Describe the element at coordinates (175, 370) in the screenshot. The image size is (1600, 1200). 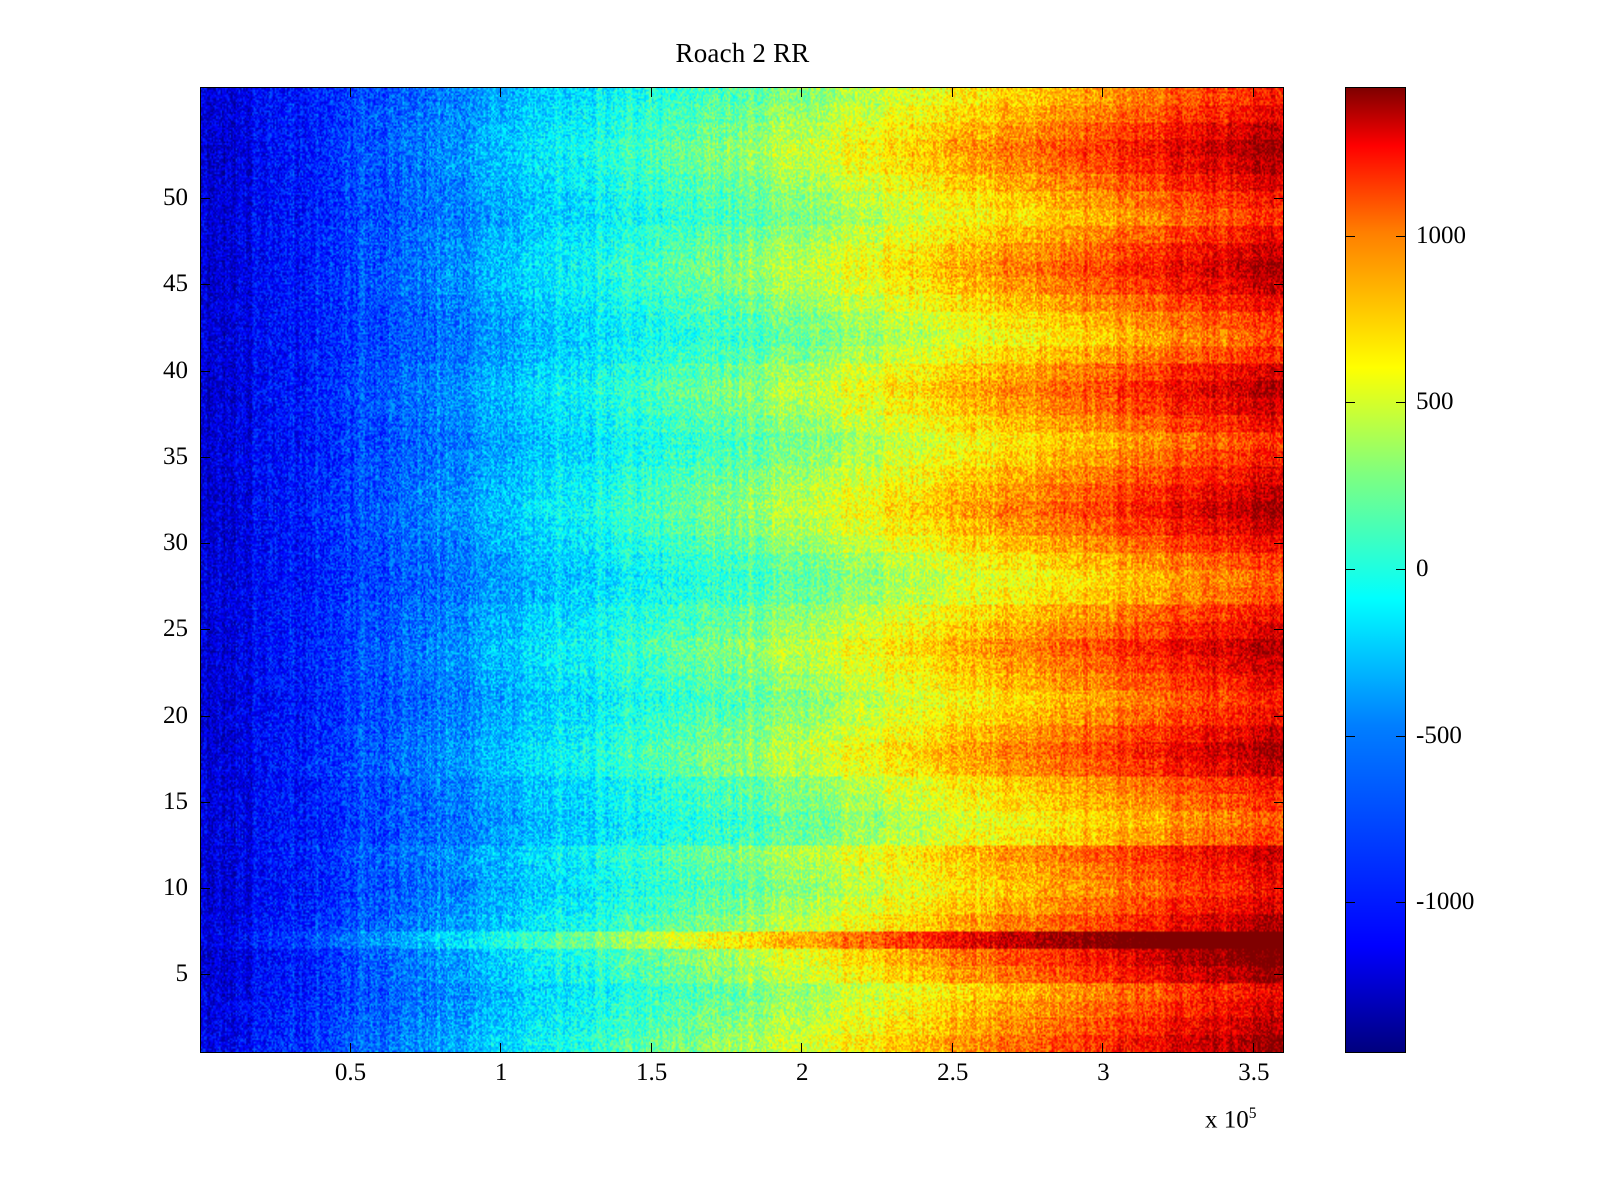
I see `y-axis-tick-label: 40` at that location.